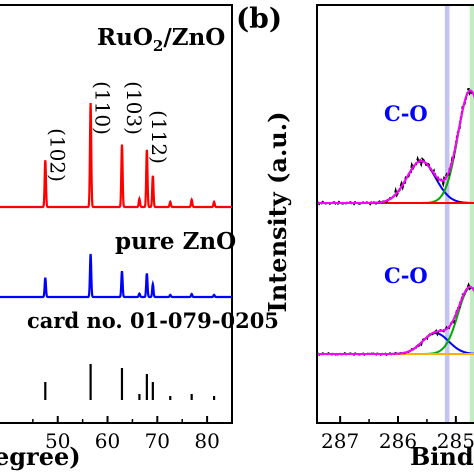 The image size is (474, 474). Describe the element at coordinates (132, 434) in the screenshot. I see `xrd-x-ticks: 50 60 70 80` at that location.